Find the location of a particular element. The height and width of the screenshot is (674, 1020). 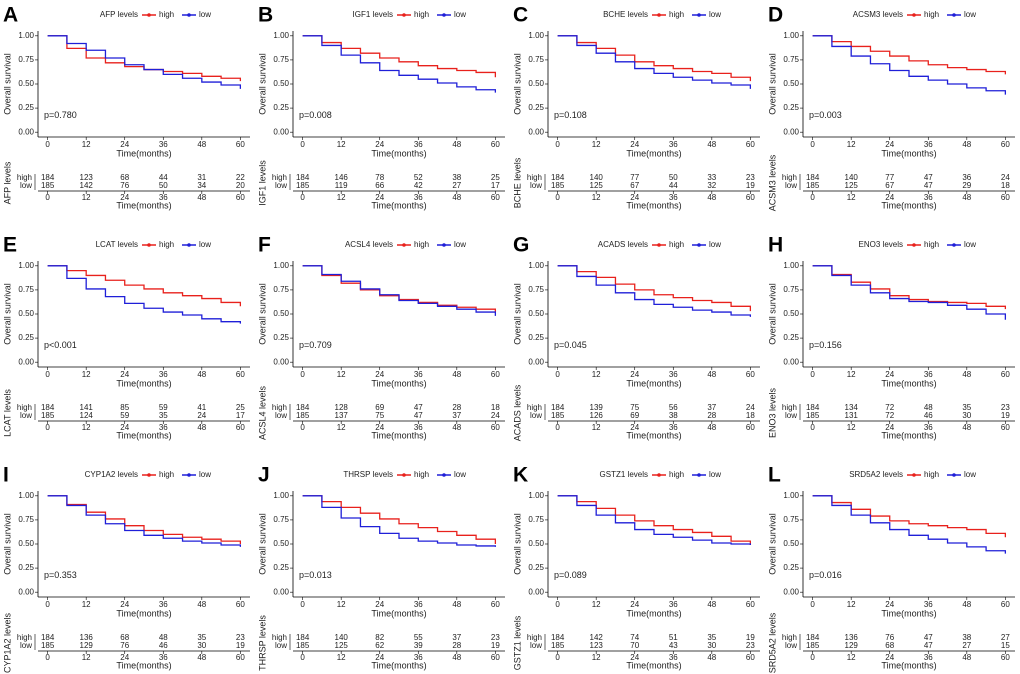

risk-count: 77 is located at coordinates (889, 177).